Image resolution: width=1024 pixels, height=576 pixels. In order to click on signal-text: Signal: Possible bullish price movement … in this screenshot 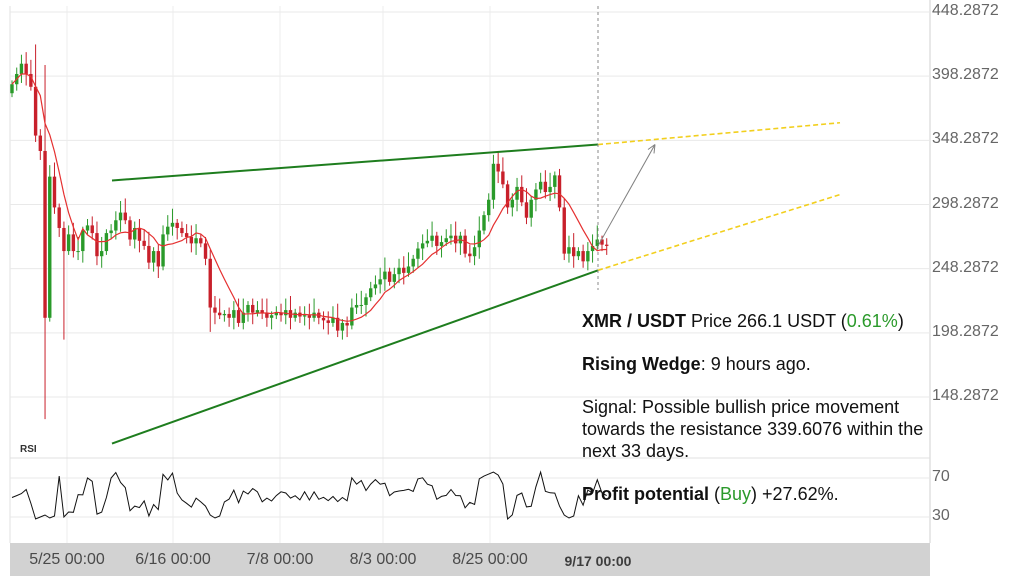, I will do `click(753, 429)`.